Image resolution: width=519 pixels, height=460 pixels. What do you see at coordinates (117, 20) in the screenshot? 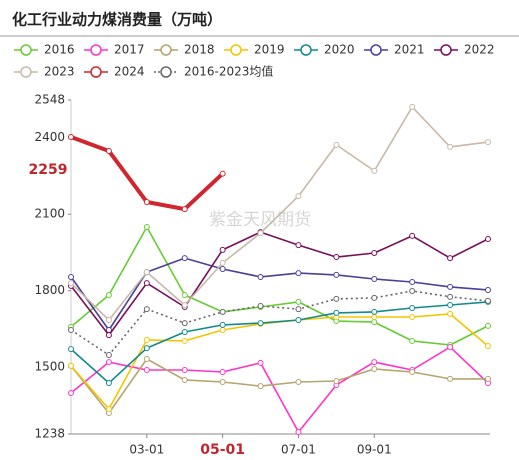
I see `chart-title: 化工行业动力煤消费量（万吨）` at bounding box center [117, 20].